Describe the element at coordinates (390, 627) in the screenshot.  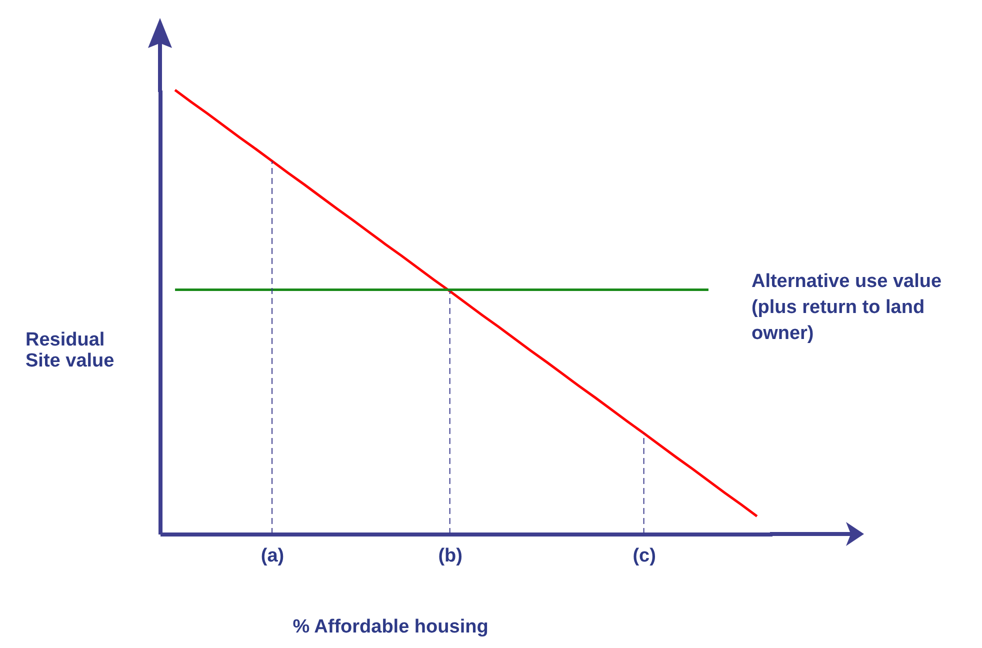
I see `x-axis-title: % Affordable housing` at that location.